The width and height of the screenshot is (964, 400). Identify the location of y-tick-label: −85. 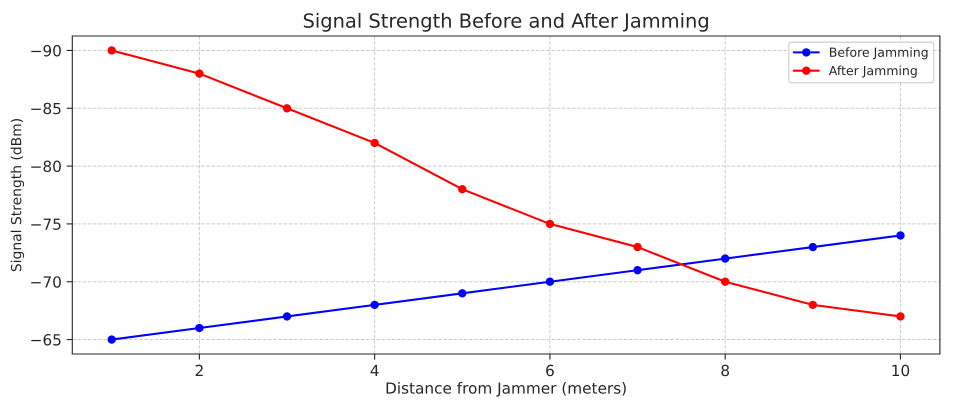
(46, 108).